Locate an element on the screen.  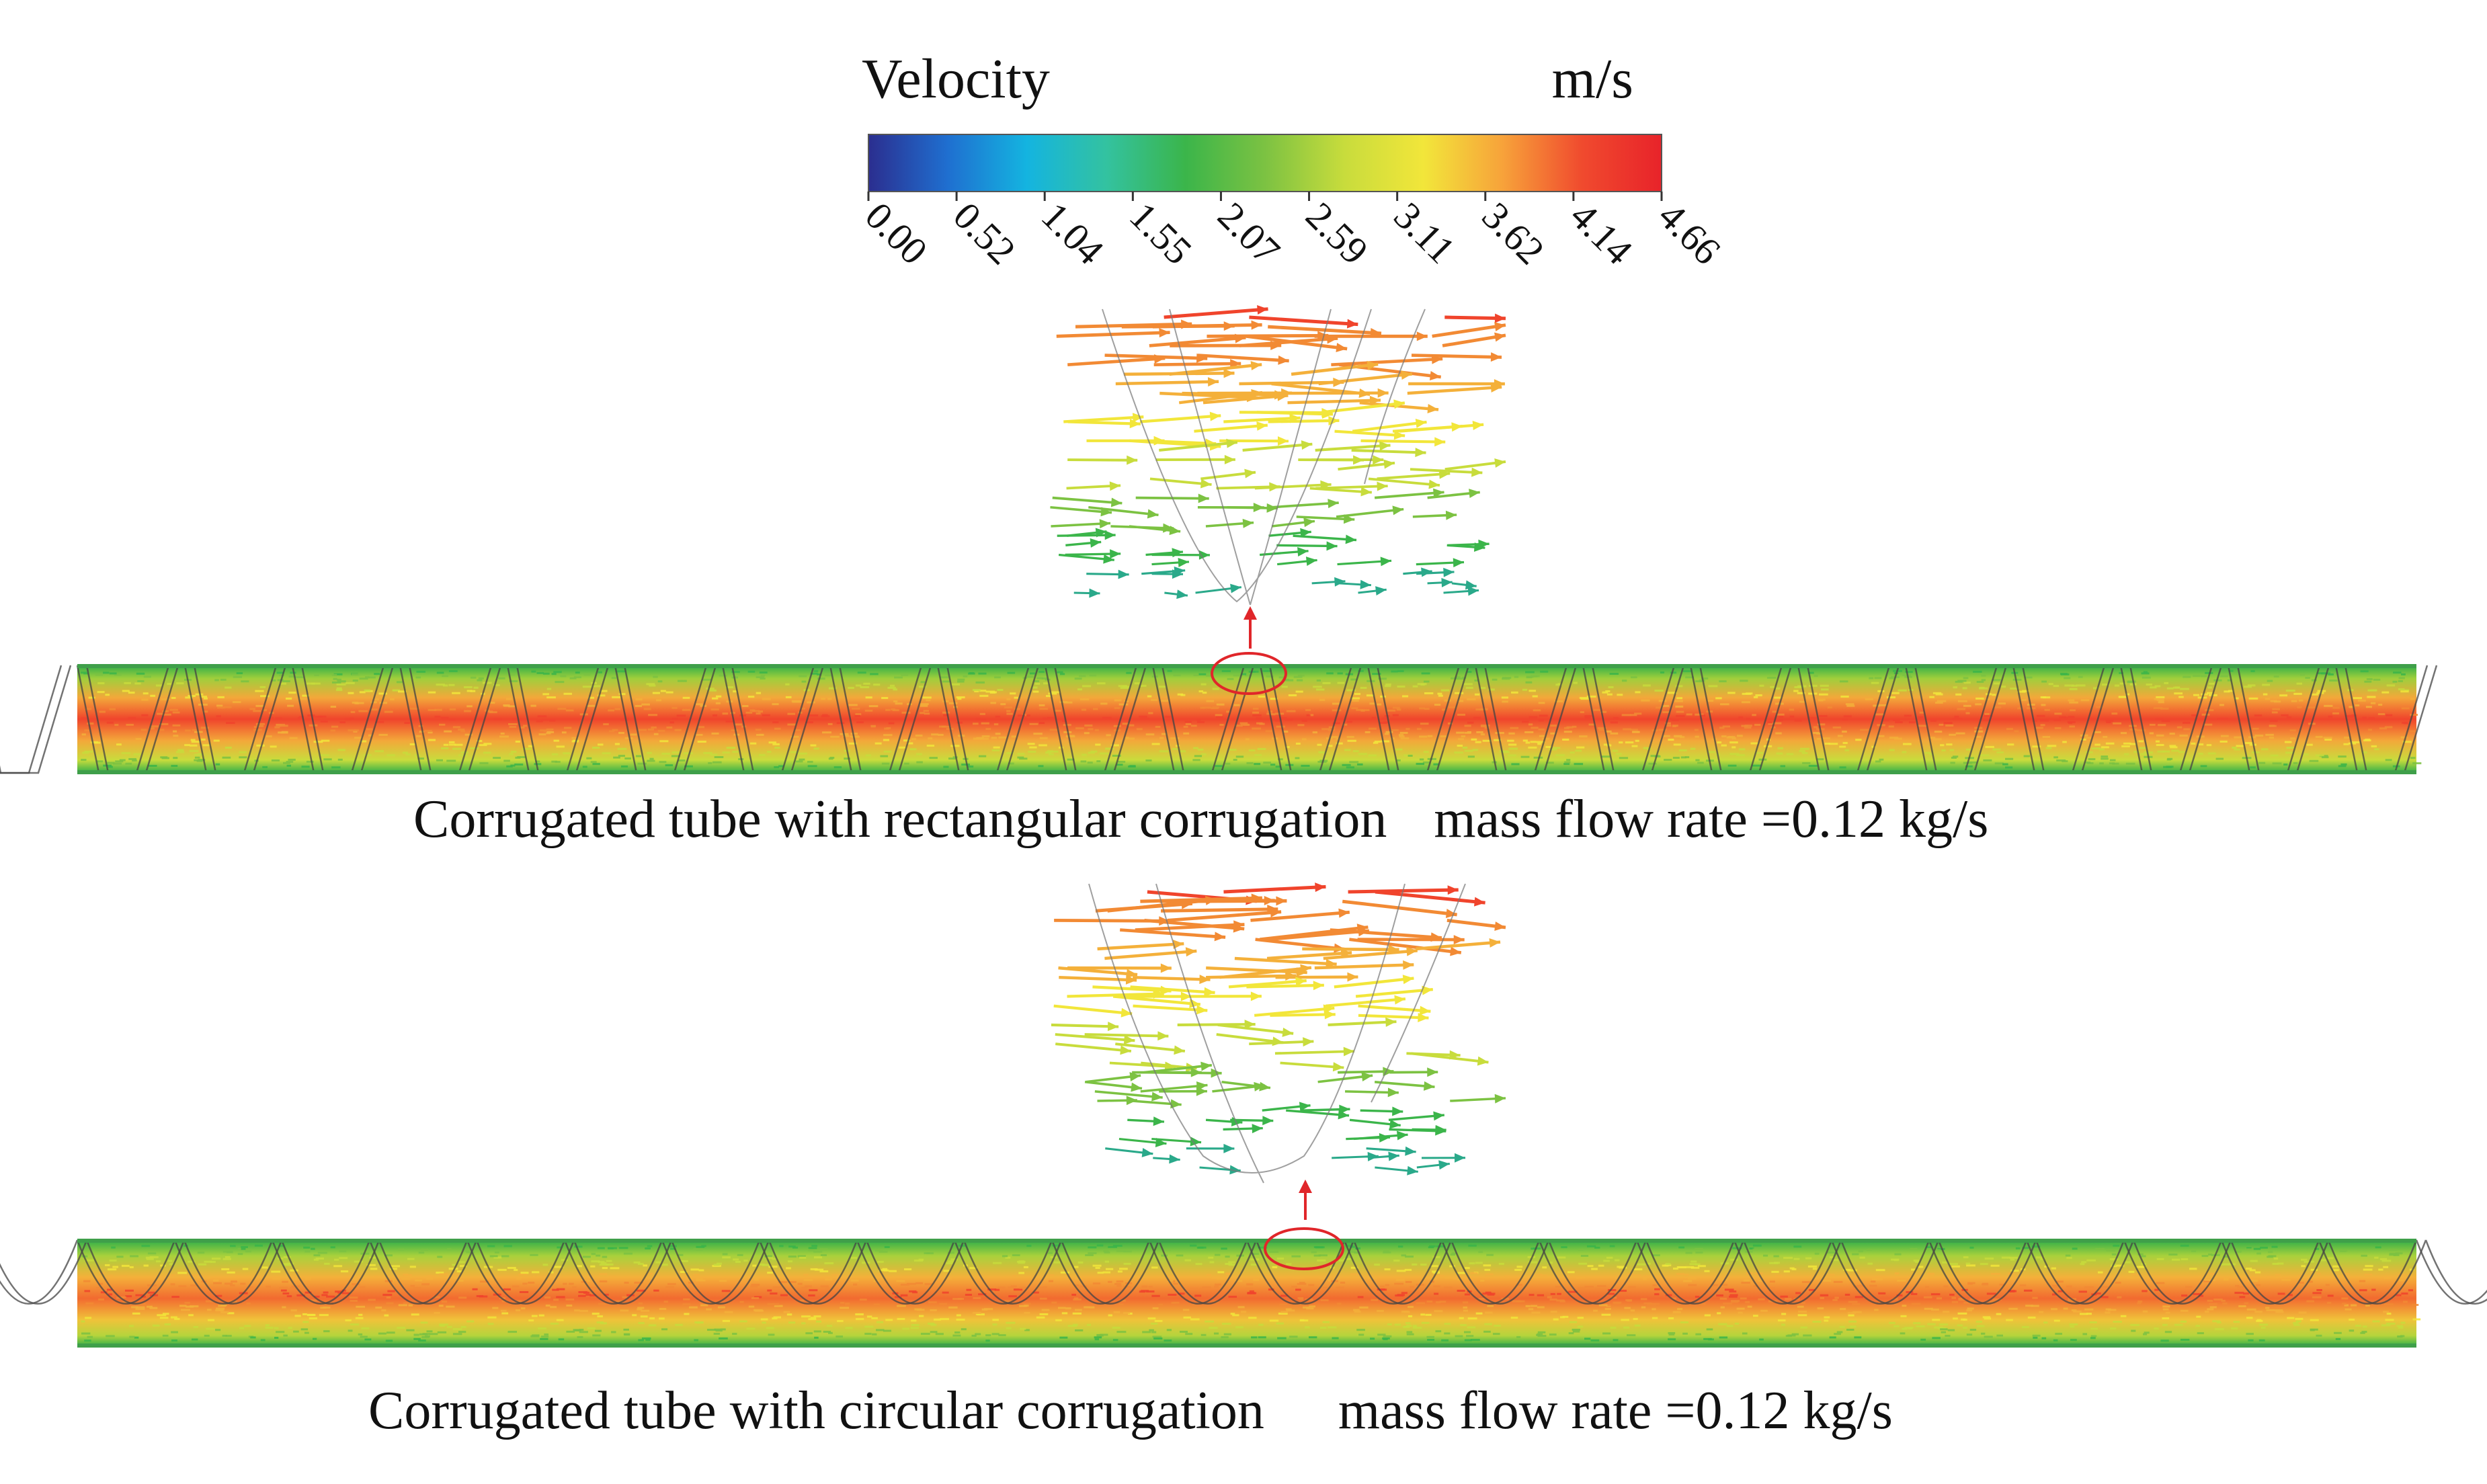
zoom-vectors-rectangular is located at coordinates (1278, 452).